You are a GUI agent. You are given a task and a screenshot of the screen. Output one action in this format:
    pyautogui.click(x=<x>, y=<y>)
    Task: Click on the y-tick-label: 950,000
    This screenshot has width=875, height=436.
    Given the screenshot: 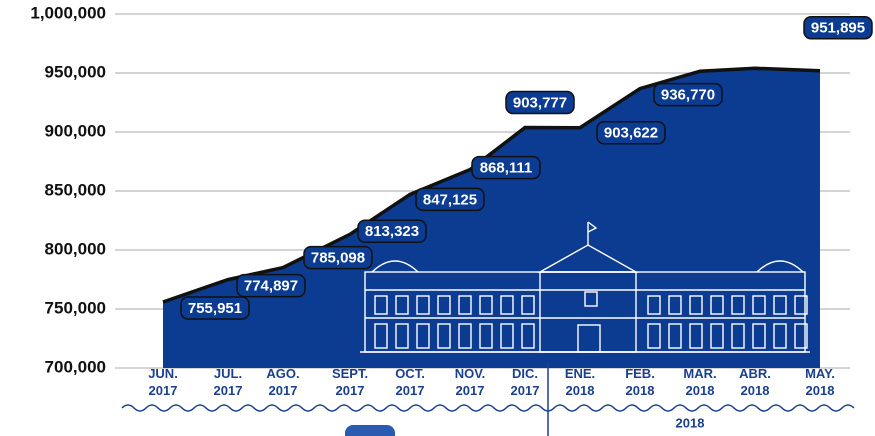 What is the action you would take?
    pyautogui.click(x=75, y=71)
    